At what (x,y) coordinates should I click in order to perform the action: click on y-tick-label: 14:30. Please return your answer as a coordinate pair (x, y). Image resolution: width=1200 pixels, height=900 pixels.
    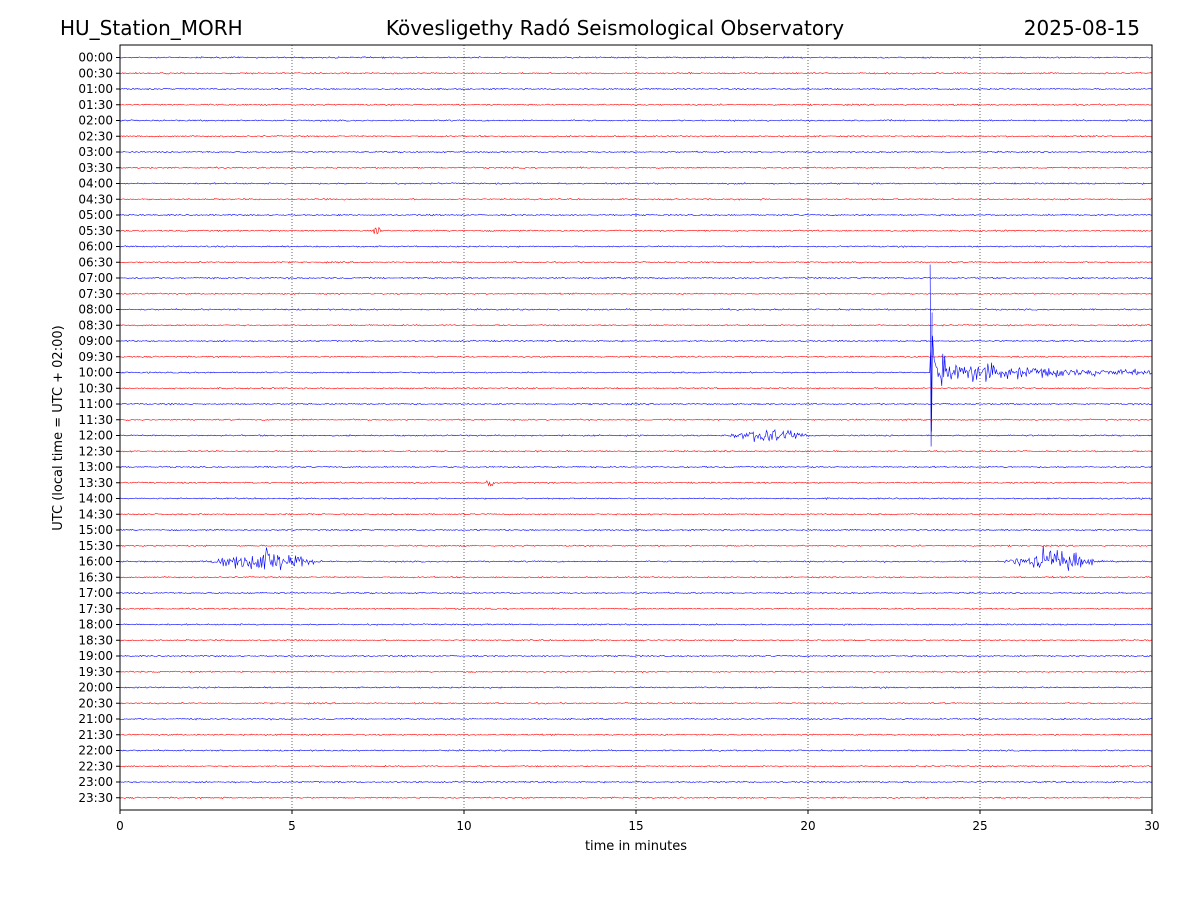
    Looking at the image, I should click on (95, 514).